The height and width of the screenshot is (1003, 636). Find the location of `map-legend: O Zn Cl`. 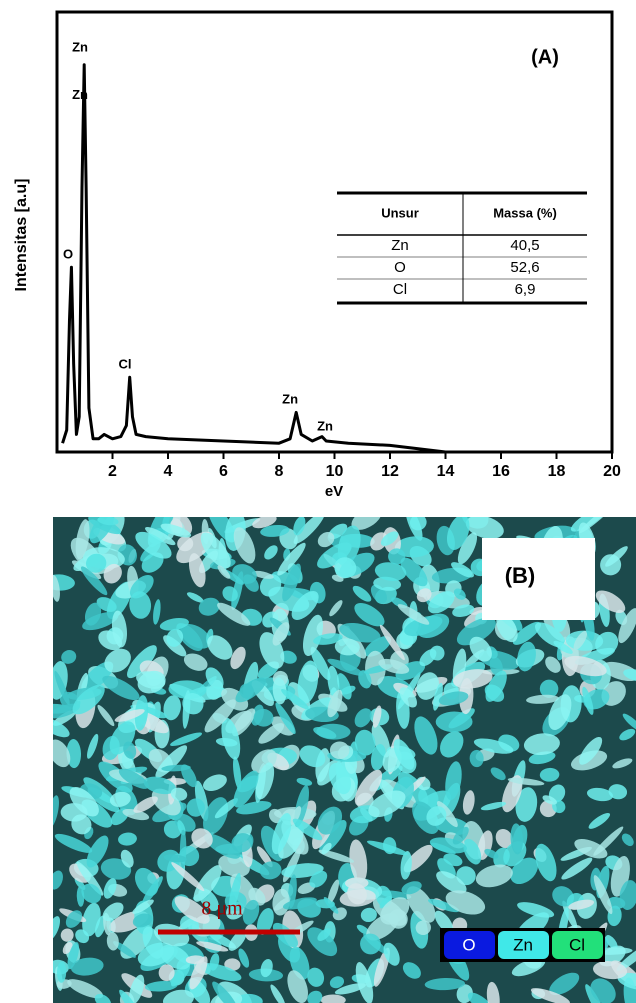

map-legend: O Zn Cl is located at coordinates (522, 945).